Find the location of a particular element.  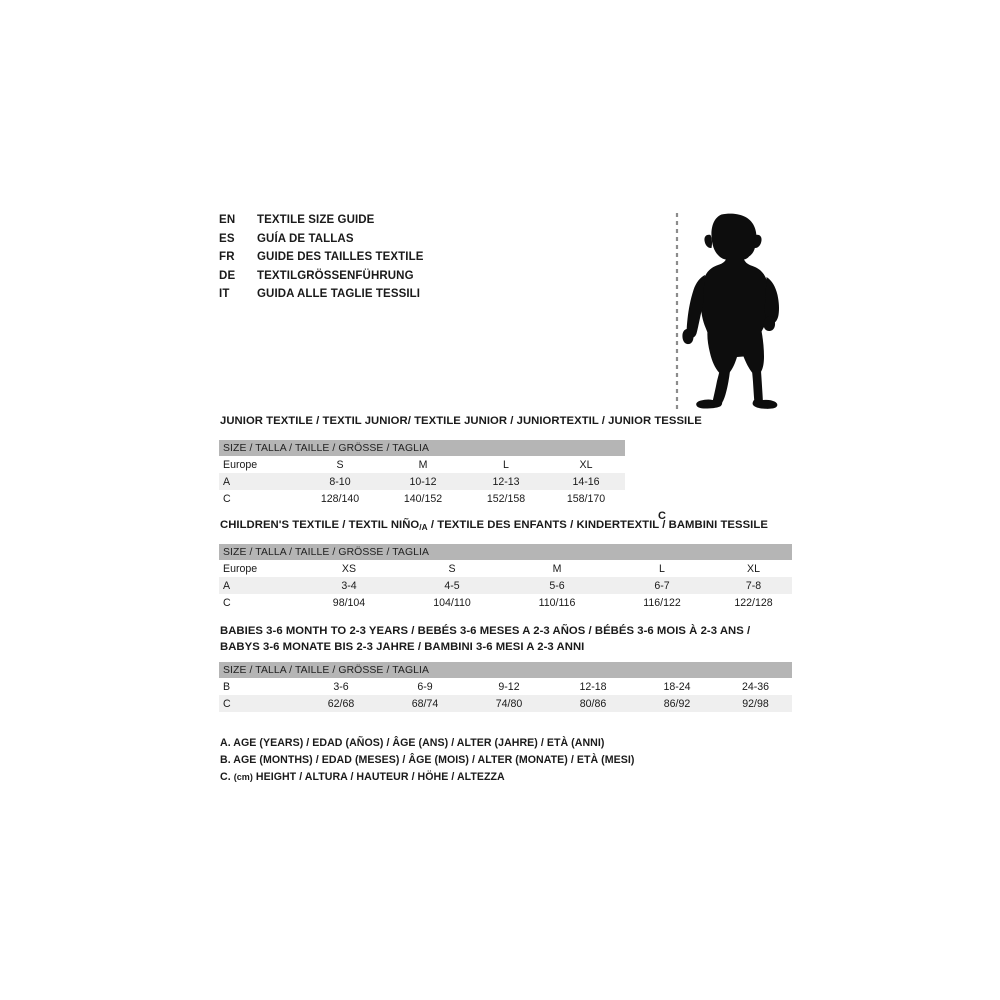

children-row-age-label: A is located at coordinates (259, 585).